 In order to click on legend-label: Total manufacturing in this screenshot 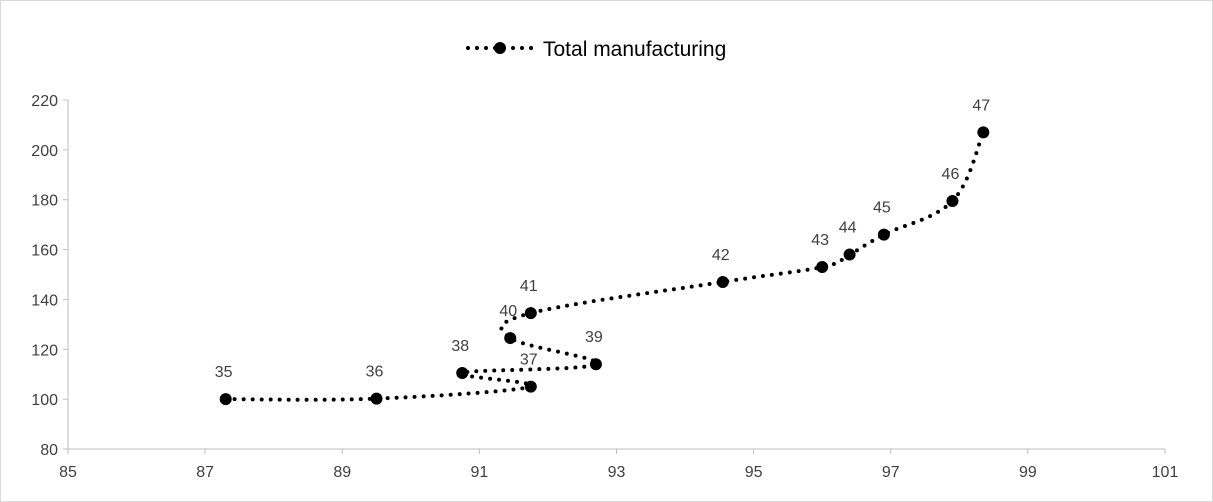, I will do `click(634, 49)`.